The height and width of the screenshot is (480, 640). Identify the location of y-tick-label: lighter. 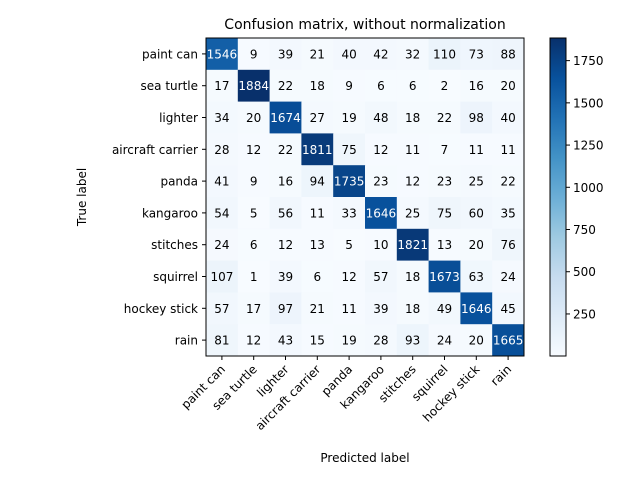
(178, 118).